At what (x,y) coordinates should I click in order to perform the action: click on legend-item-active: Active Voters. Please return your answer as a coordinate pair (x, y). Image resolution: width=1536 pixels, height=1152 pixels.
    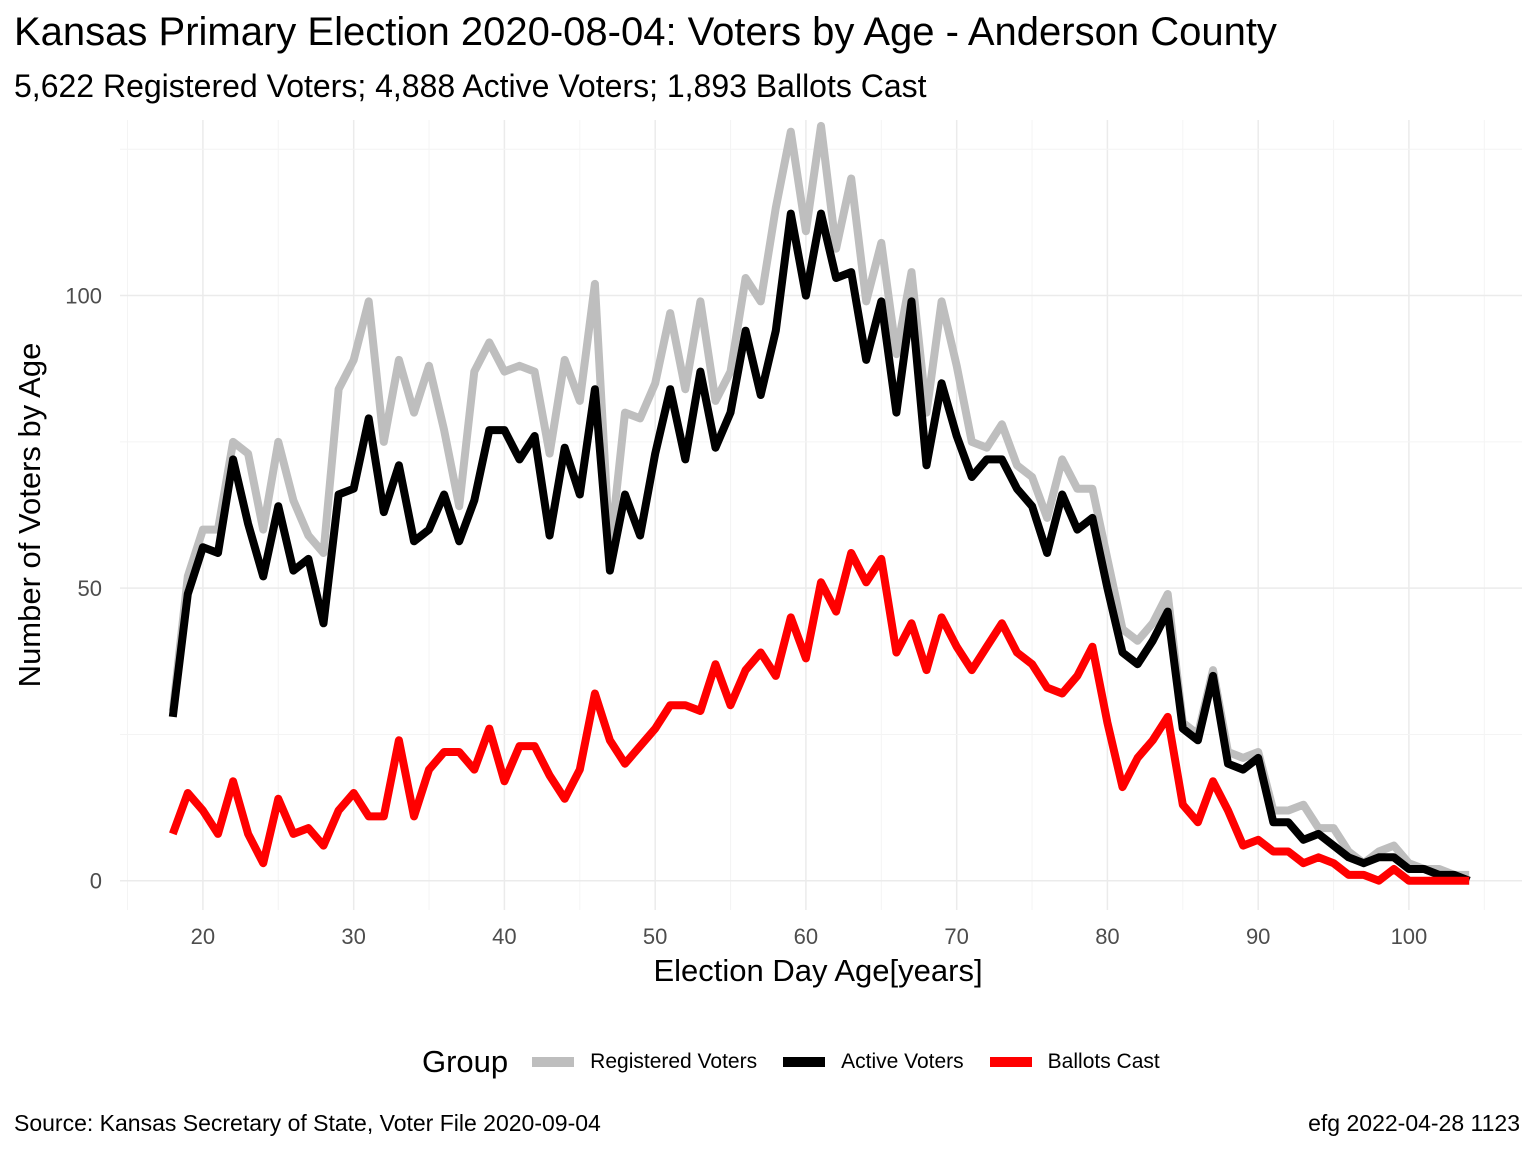
    Looking at the image, I should click on (873, 1062).